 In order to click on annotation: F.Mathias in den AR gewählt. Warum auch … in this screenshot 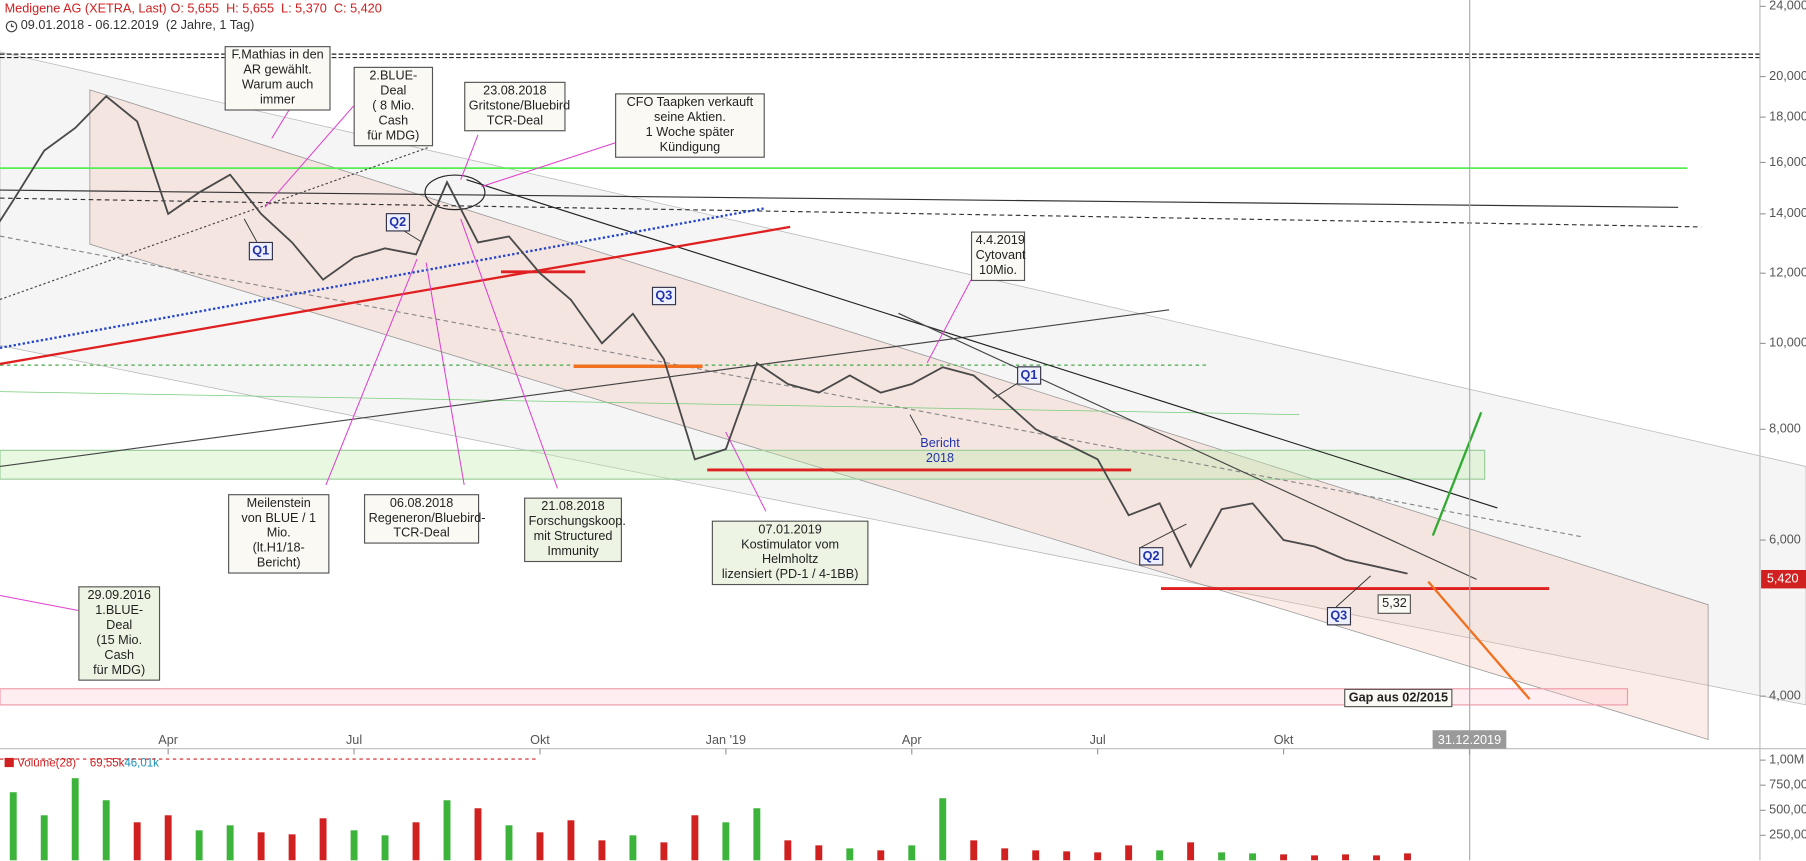, I will do `click(277, 78)`.